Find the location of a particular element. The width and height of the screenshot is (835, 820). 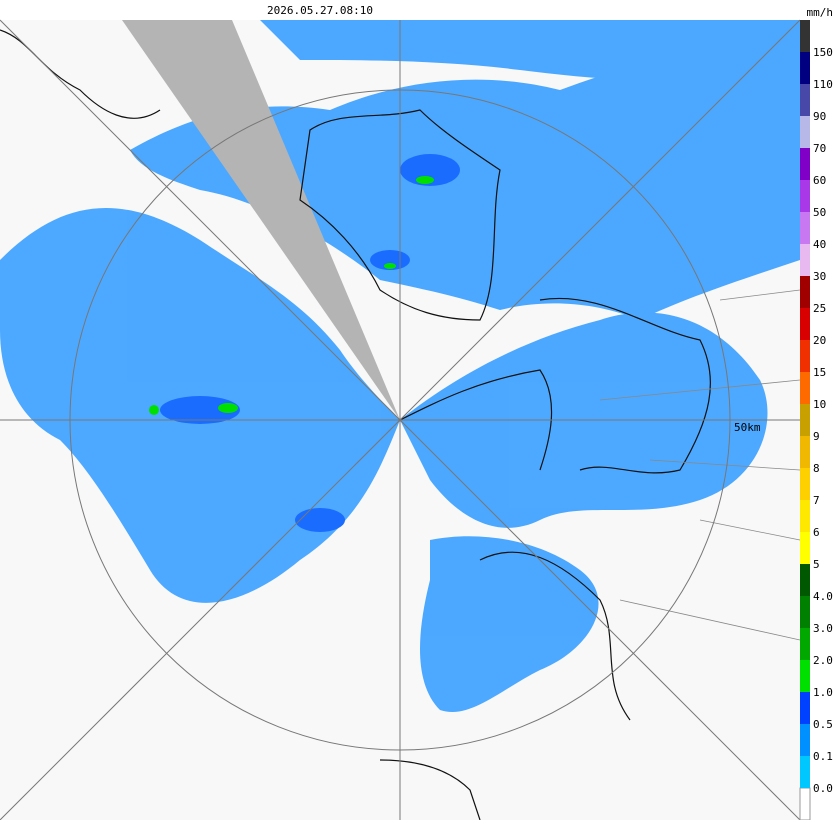

legend-label: 10 is located at coordinates (819, 404).